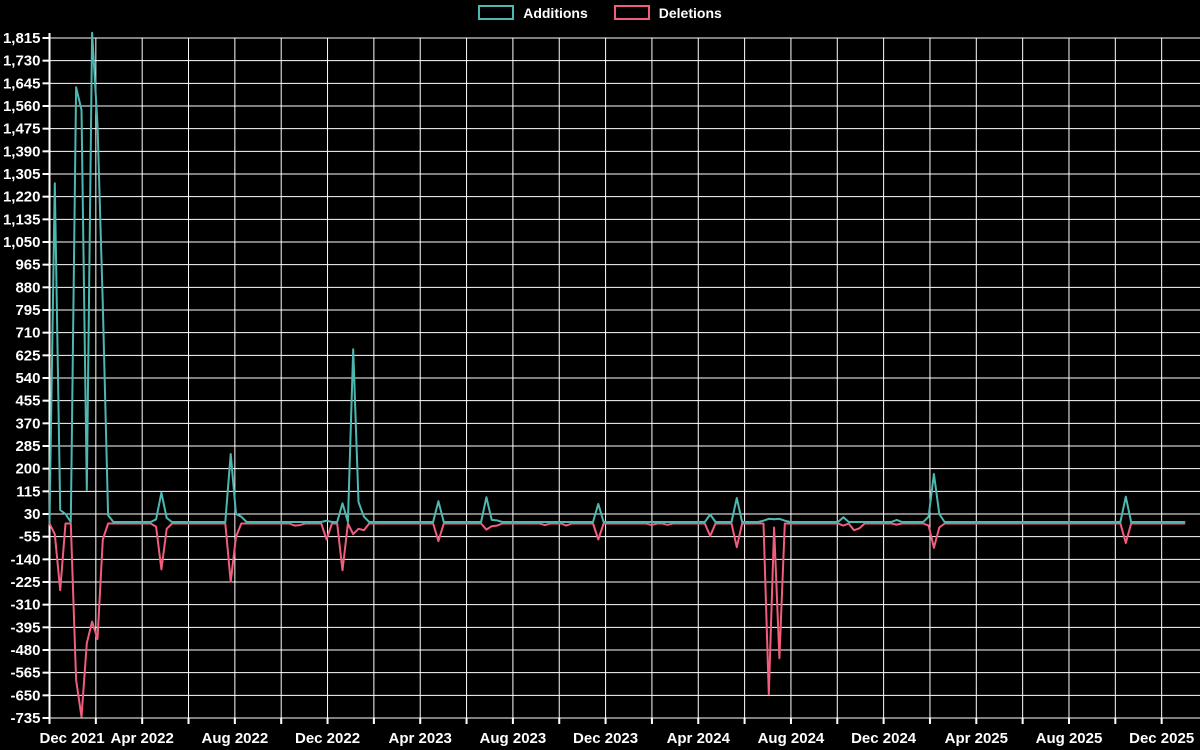 This screenshot has width=1200, height=750. I want to click on x-tick-label: Dec 2021, so click(72, 738).